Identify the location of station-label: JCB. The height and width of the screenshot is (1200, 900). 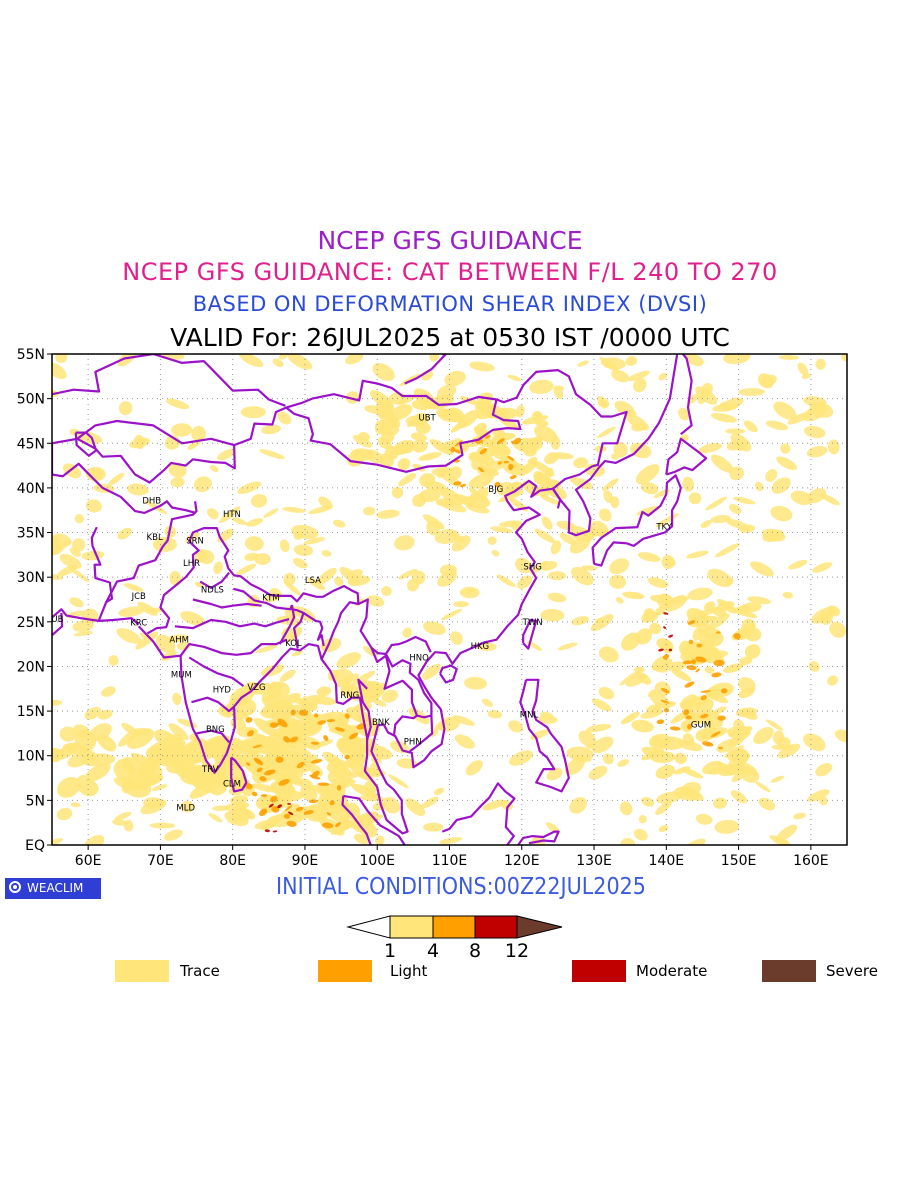
(138, 597).